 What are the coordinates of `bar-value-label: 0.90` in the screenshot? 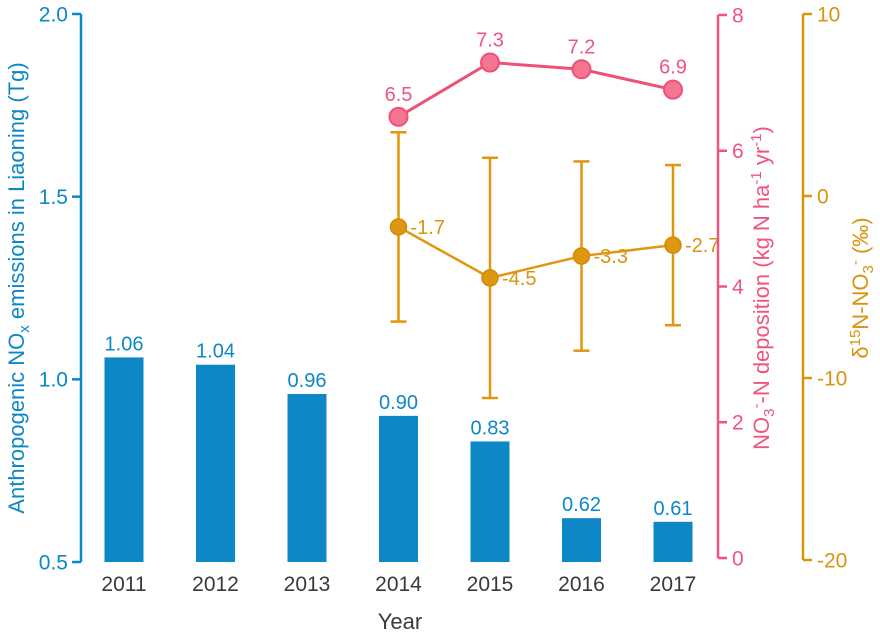 It's located at (398, 403).